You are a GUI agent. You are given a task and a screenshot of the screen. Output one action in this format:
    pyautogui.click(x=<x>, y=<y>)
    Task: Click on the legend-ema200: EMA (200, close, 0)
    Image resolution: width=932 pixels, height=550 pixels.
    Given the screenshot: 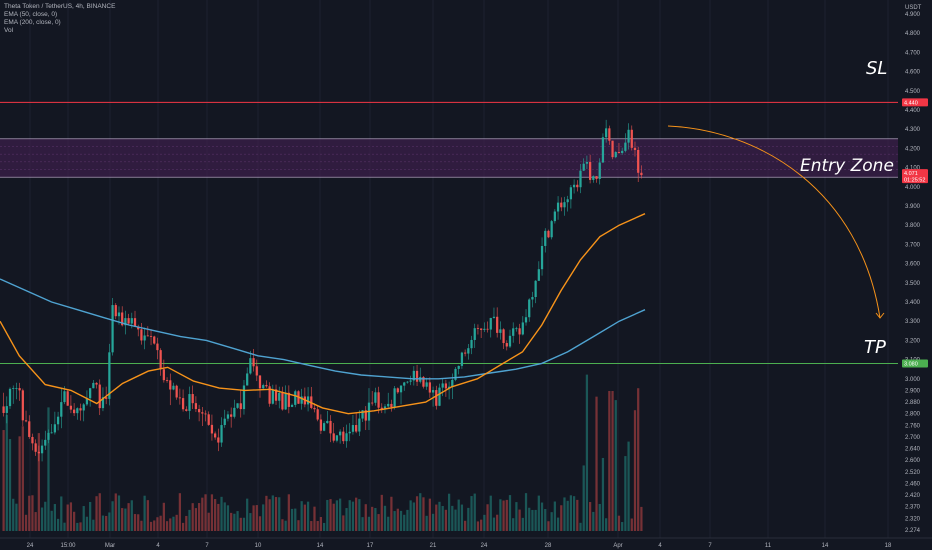 What is the action you would take?
    pyautogui.click(x=32, y=22)
    